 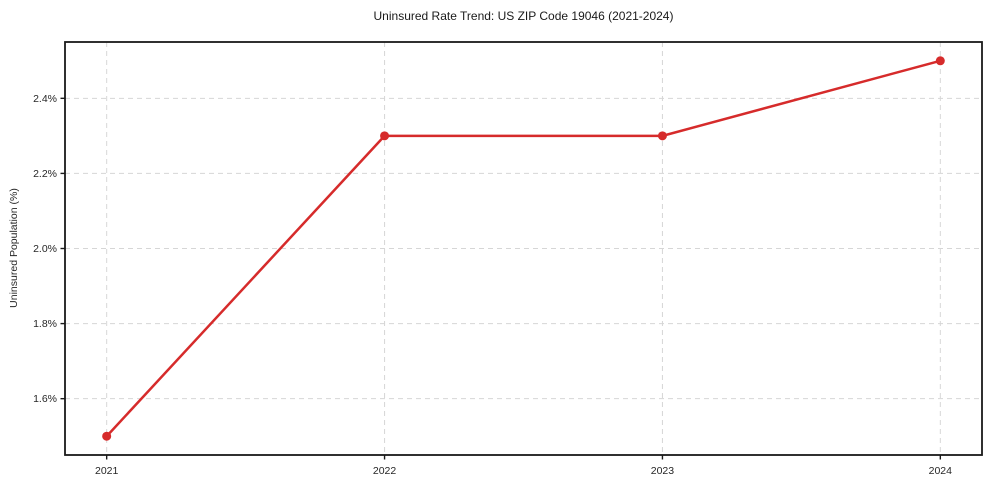 What do you see at coordinates (45, 99) in the screenshot?
I see `y-tick-label: 2.4%` at bounding box center [45, 99].